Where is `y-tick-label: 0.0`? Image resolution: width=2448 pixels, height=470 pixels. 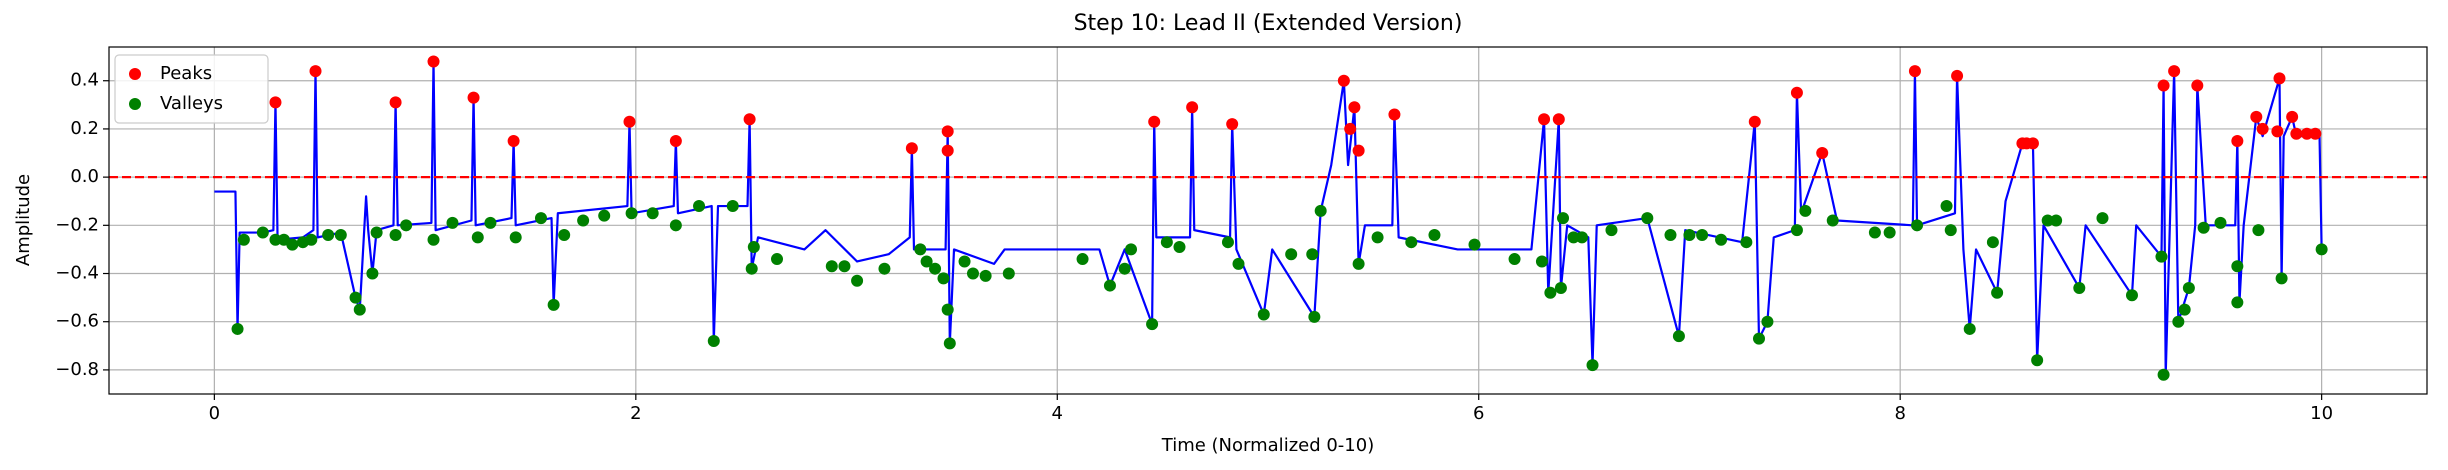 y-tick-label: 0.0 is located at coordinates (84, 176).